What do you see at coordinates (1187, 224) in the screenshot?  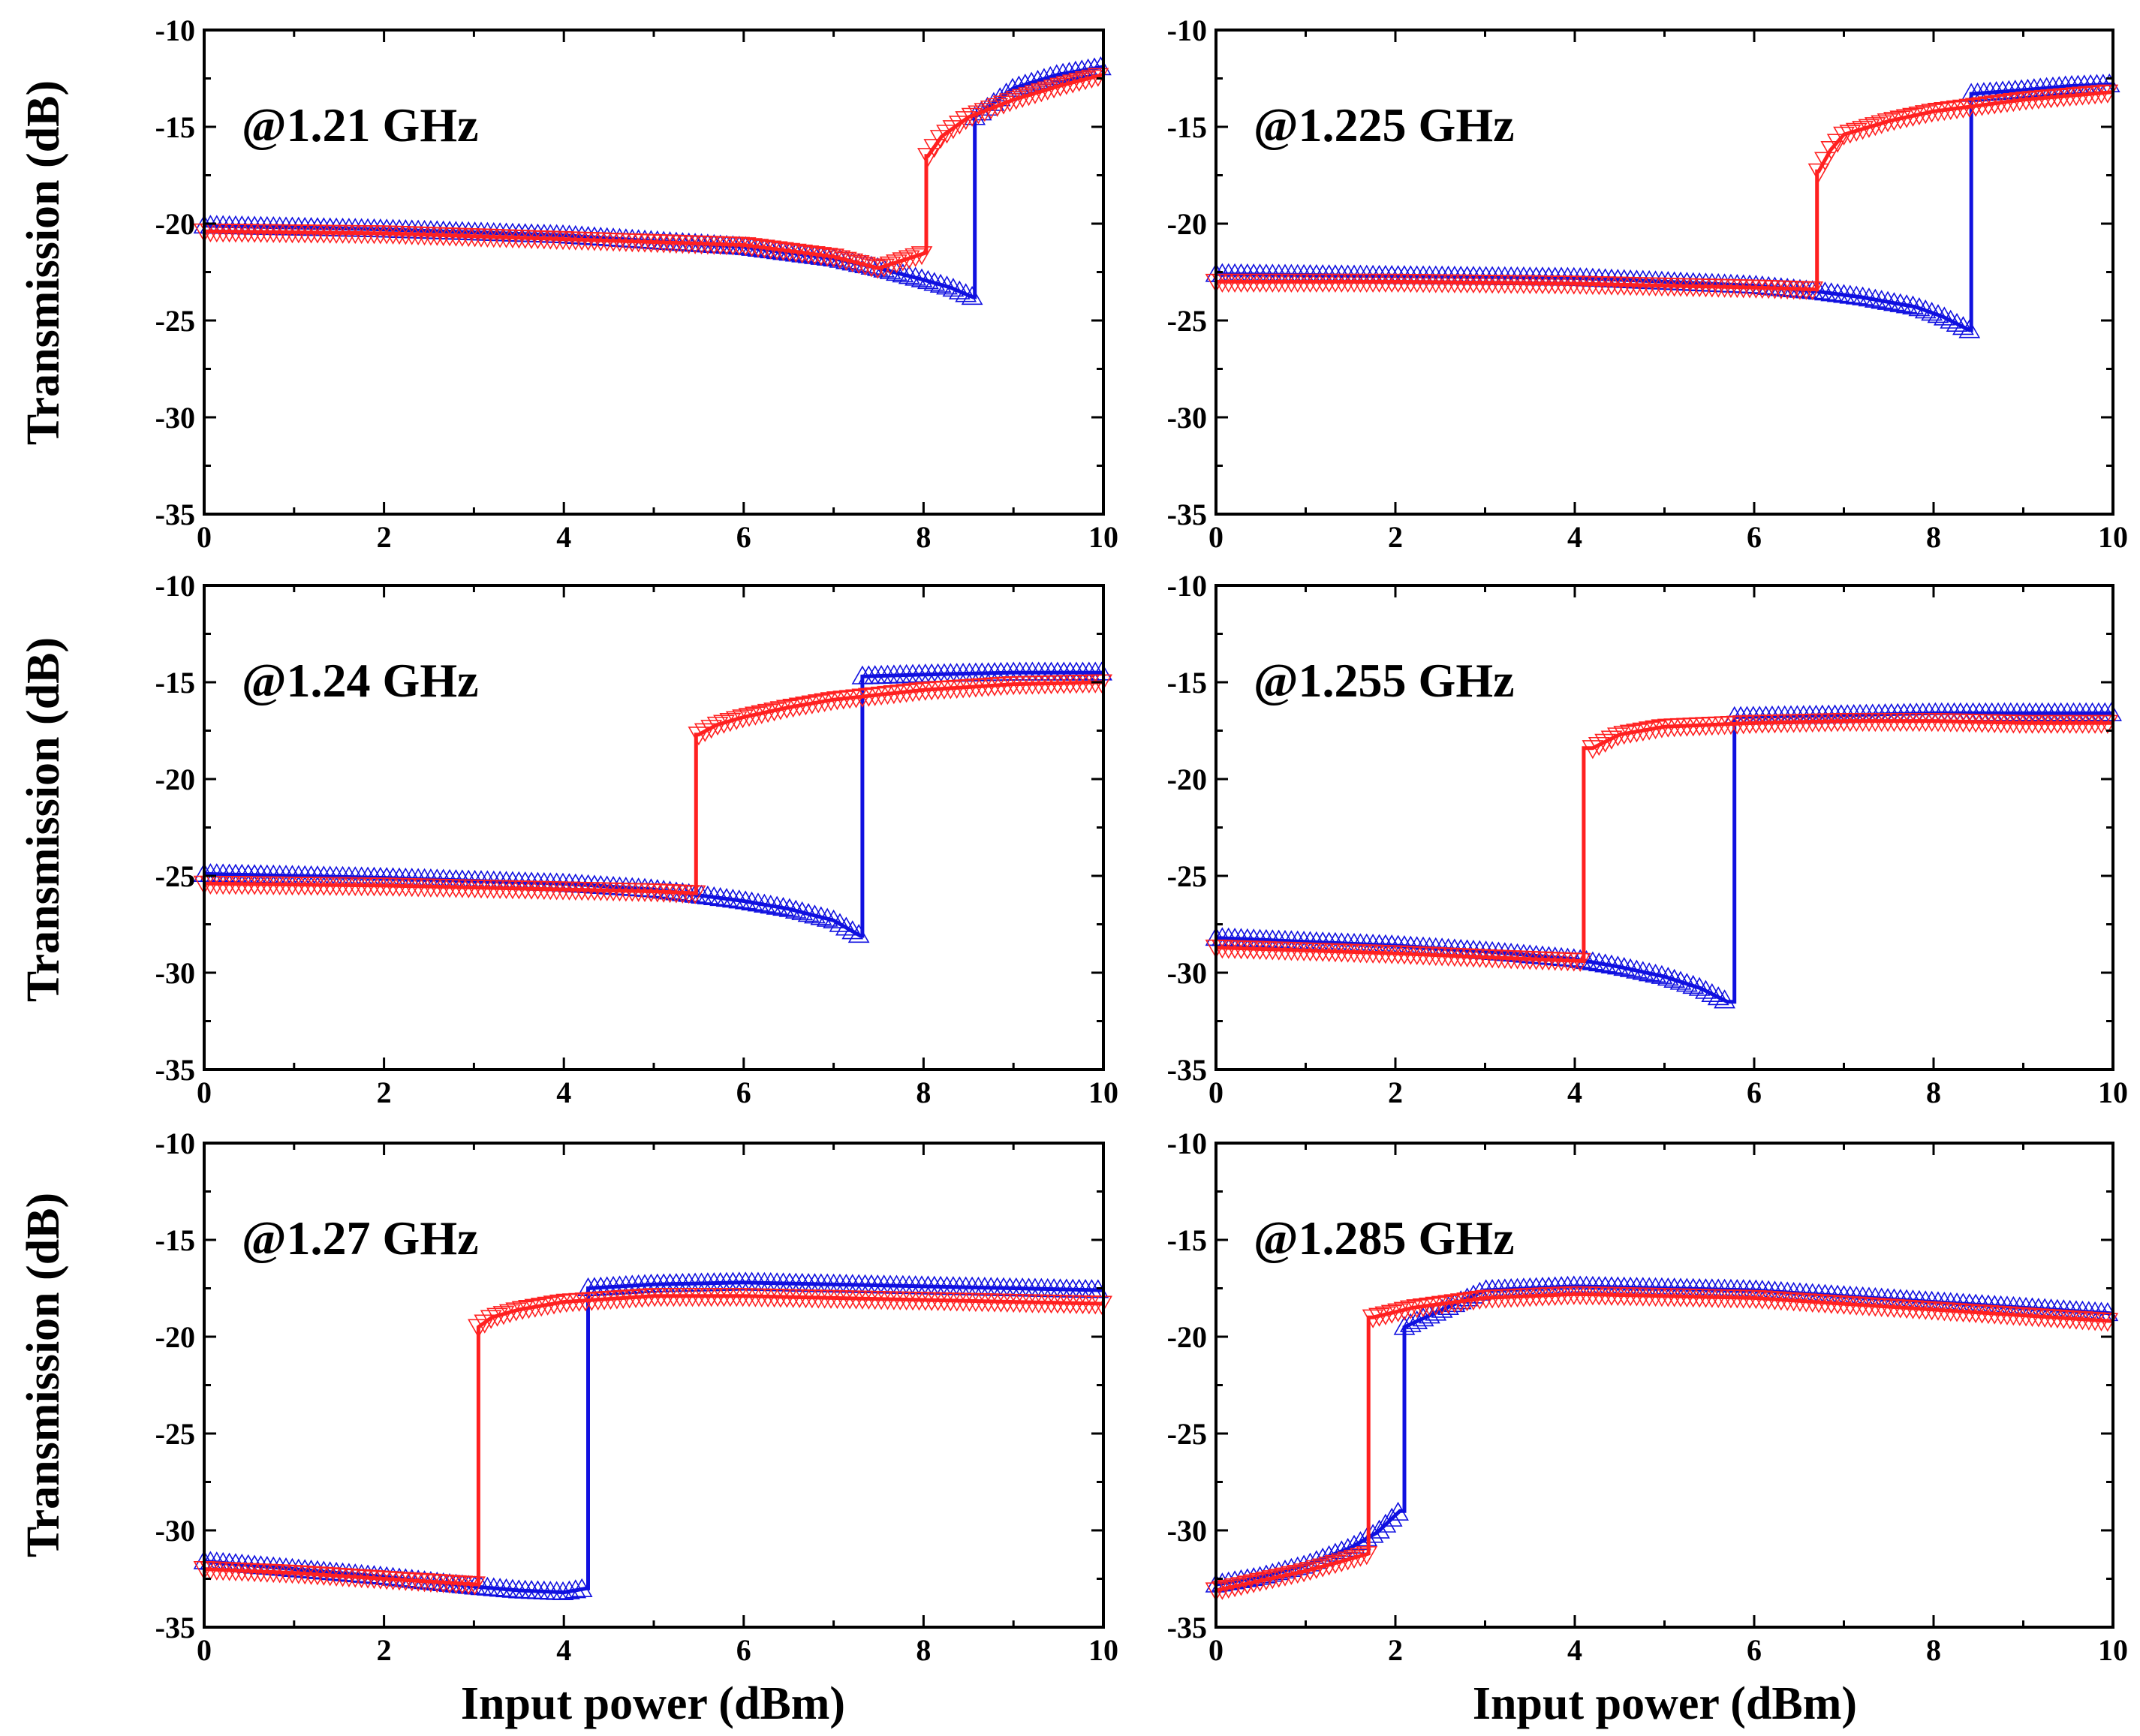 I see `y-tick-label: -20` at bounding box center [1187, 224].